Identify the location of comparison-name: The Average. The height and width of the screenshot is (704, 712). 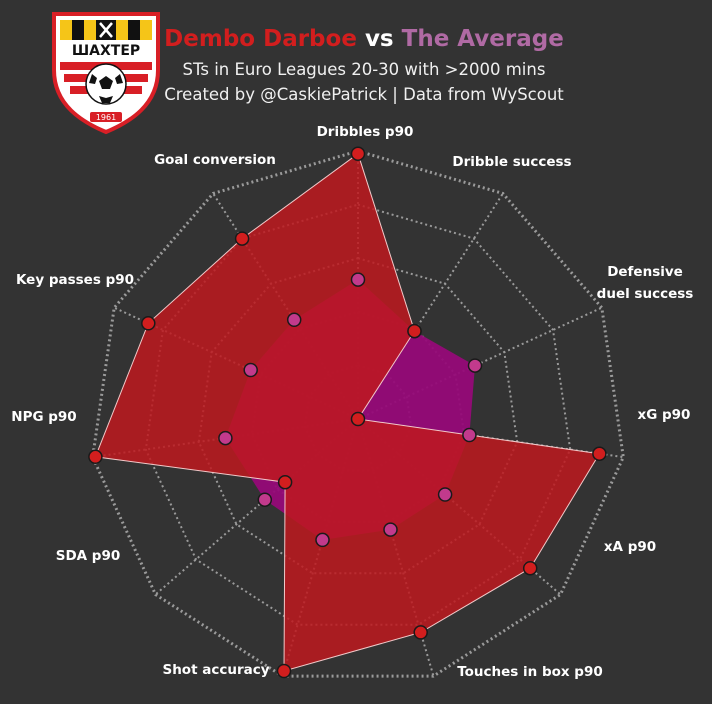
(482, 39).